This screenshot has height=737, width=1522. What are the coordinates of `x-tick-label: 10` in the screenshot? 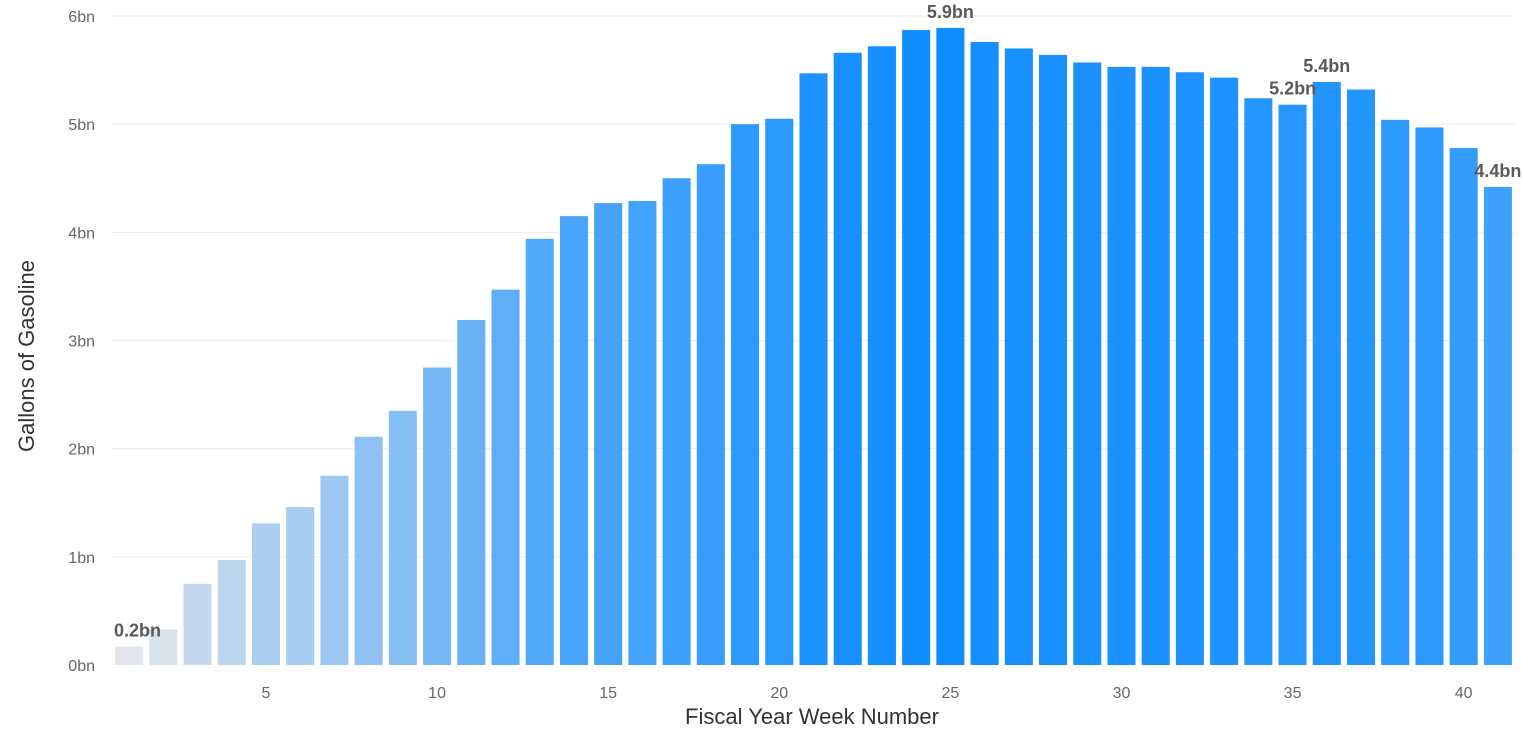 It's located at (437, 693).